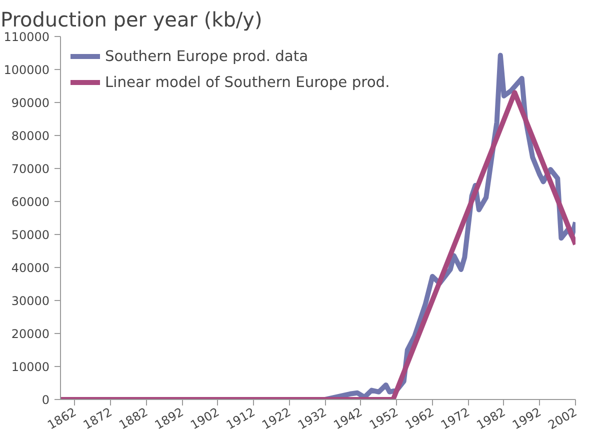  What do you see at coordinates (30, 136) in the screenshot?
I see `y-tick-label: 80000` at bounding box center [30, 136].